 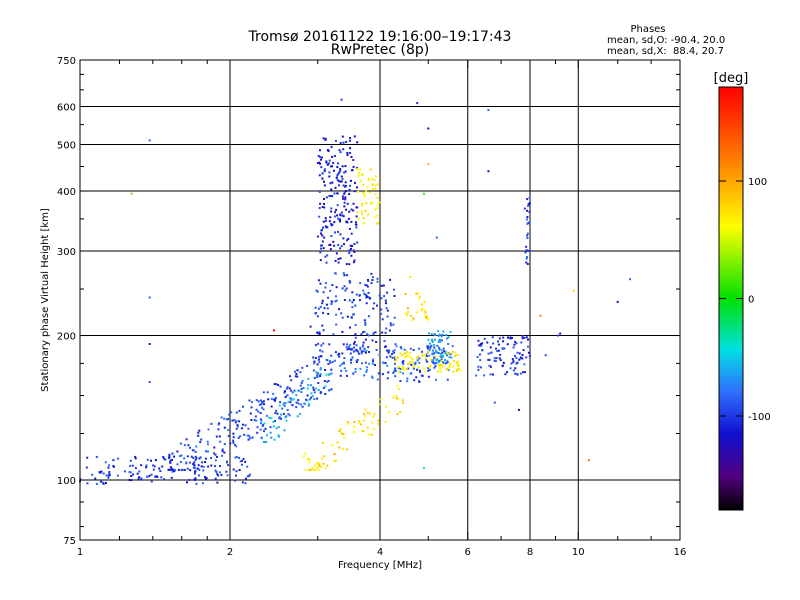 I want to click on x-axis-label: Frequency [MHz], so click(x=380, y=565).